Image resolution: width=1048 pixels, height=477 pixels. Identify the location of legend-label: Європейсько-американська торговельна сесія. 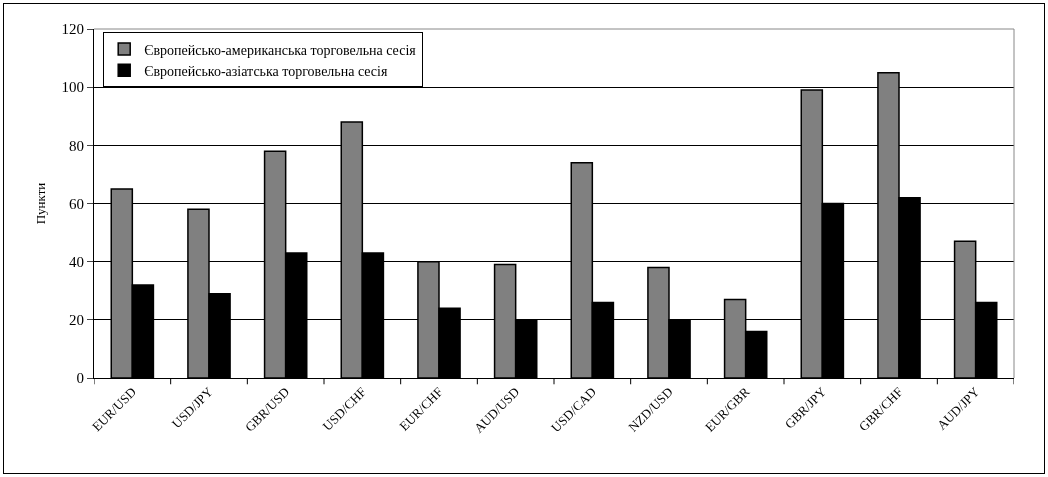
(280, 50).